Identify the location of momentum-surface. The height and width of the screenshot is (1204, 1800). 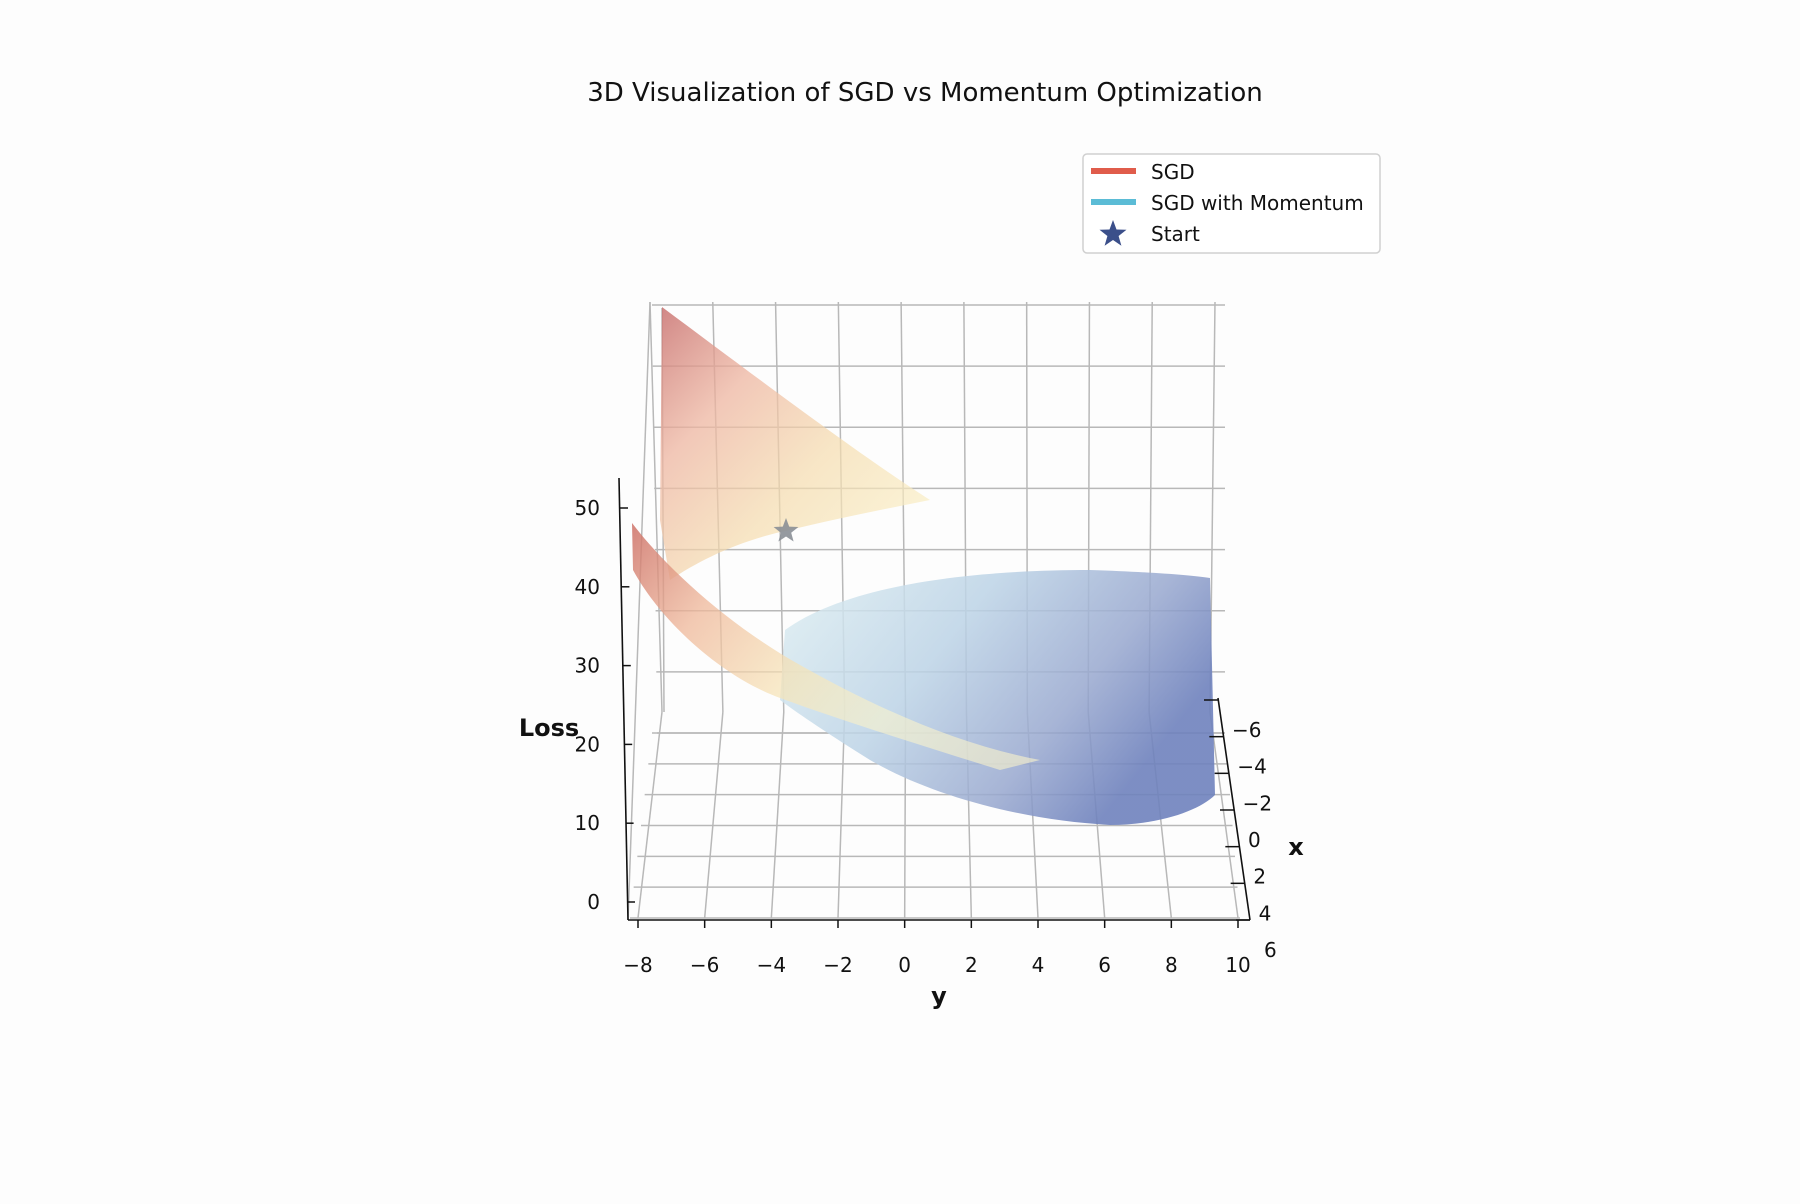
(997, 697).